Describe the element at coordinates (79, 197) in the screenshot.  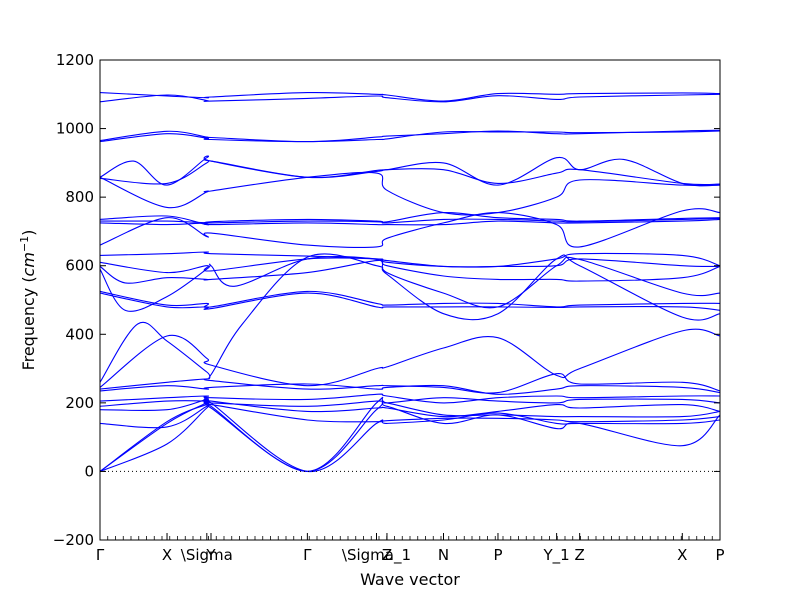
I see `y-tick-label: 800` at that location.